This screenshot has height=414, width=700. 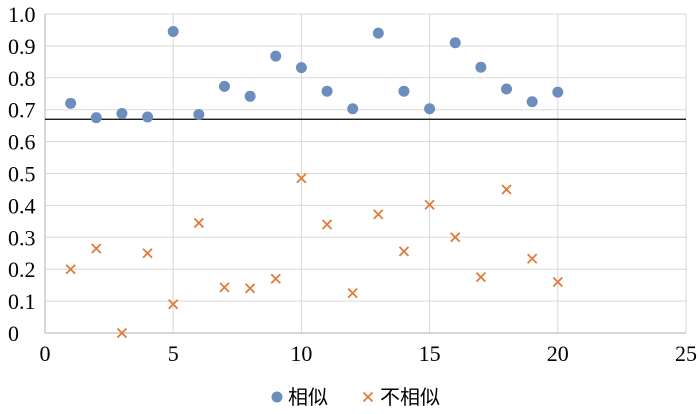 What do you see at coordinates (22, 205) in the screenshot?
I see `y-tick-label: 0.4` at bounding box center [22, 205].